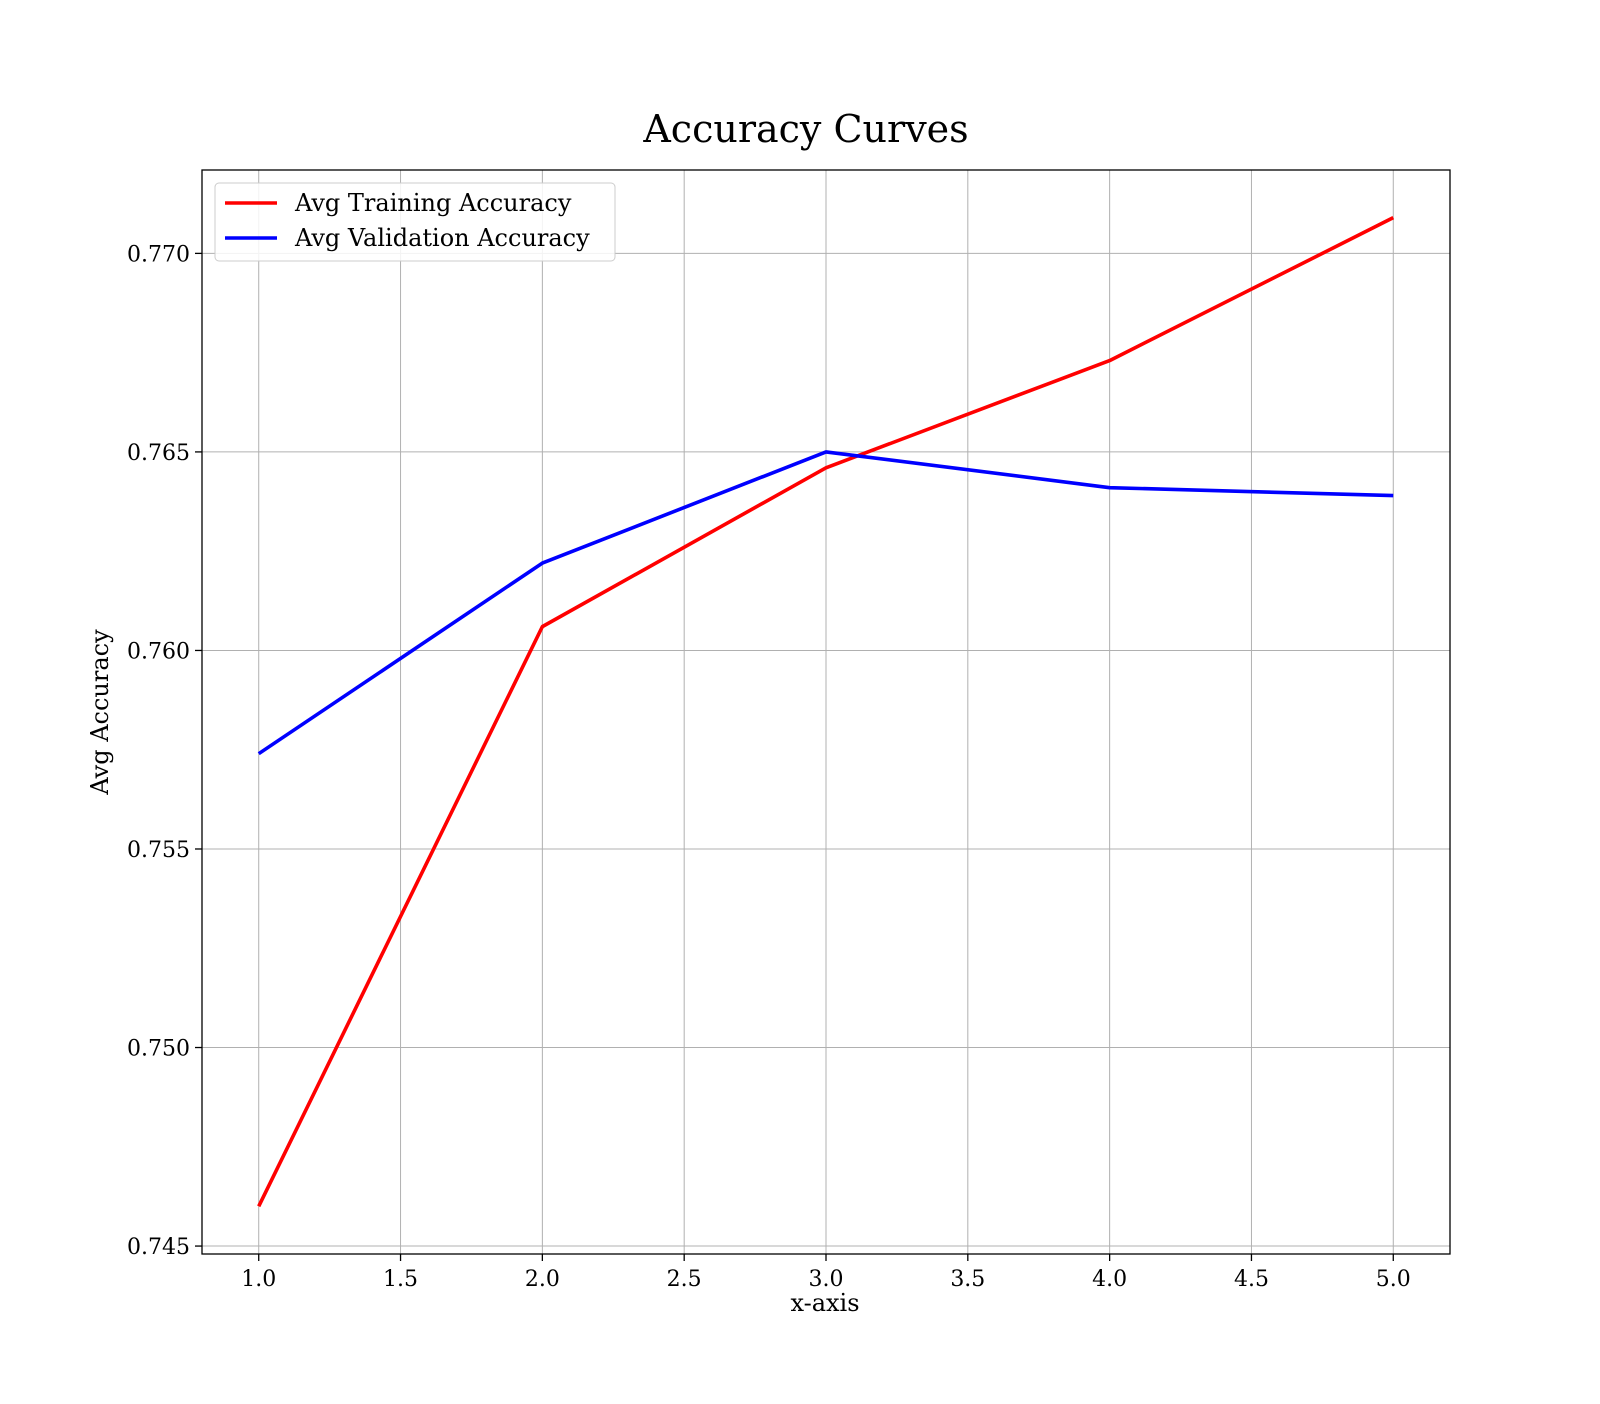 Image resolution: width=1600 pixels, height=1404 pixels. What do you see at coordinates (400, 1279) in the screenshot?
I see `x-tick-label: 1.5` at bounding box center [400, 1279].